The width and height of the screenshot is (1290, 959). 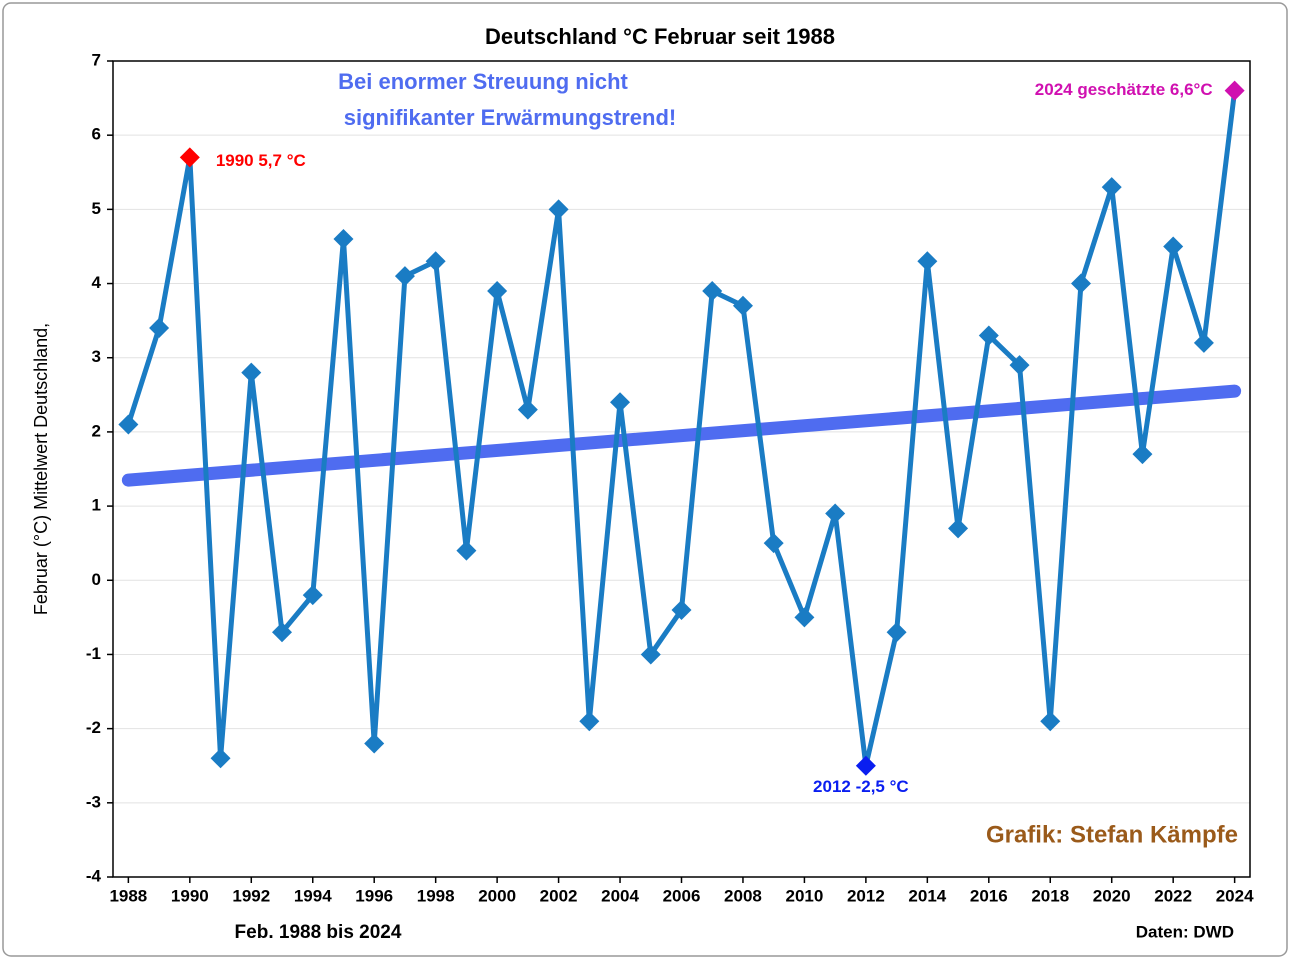 I want to click on chart-title: Deutschland °C Februar seit 1988, so click(x=660, y=36).